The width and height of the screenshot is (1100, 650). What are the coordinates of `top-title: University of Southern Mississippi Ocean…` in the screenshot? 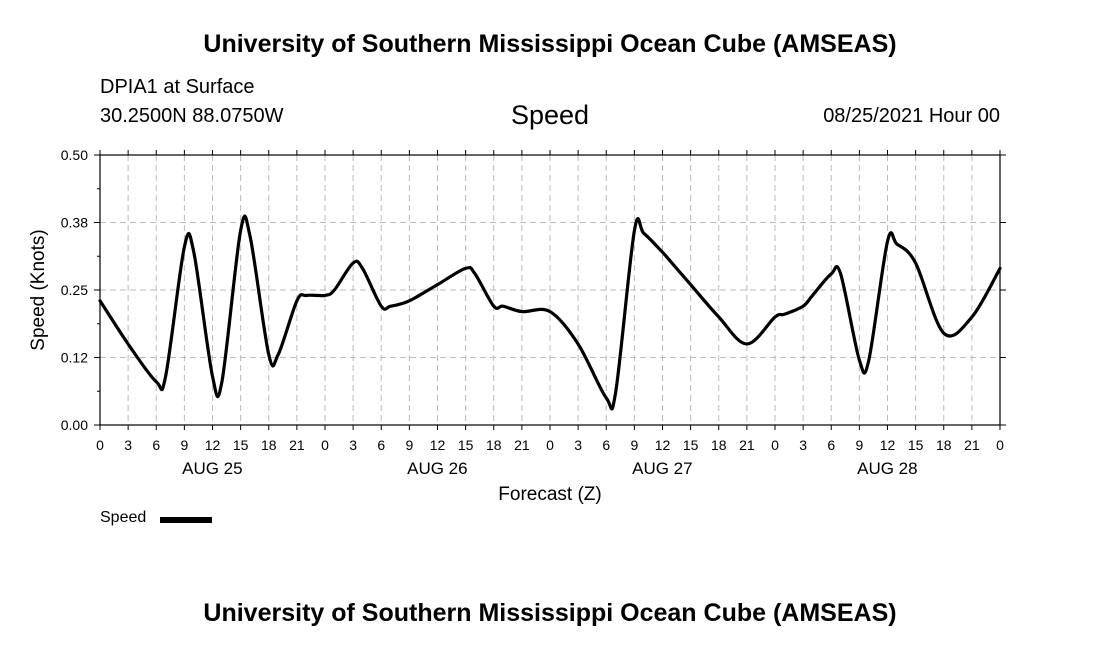 It's located at (550, 44).